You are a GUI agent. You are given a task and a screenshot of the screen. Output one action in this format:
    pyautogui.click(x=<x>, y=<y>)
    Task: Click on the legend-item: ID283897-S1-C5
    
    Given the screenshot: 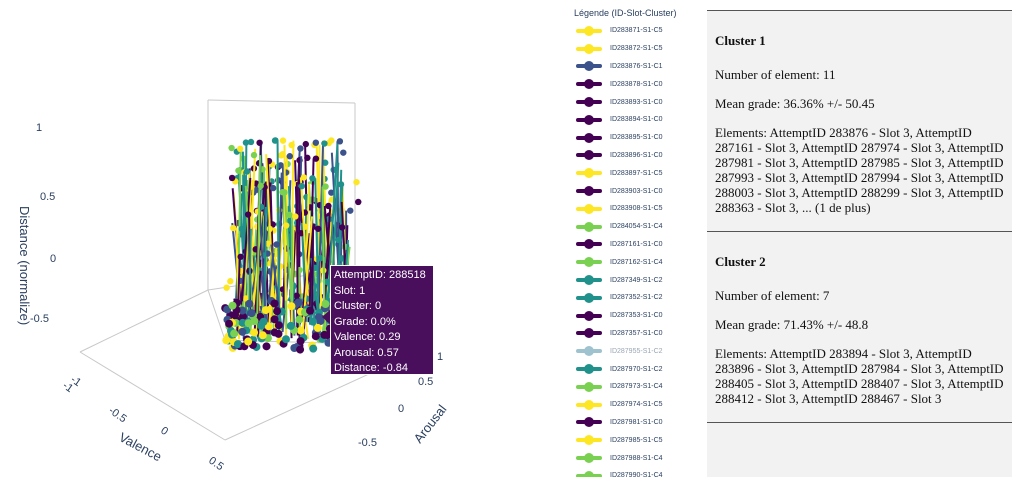 What is the action you would take?
    pyautogui.click(x=639, y=173)
    